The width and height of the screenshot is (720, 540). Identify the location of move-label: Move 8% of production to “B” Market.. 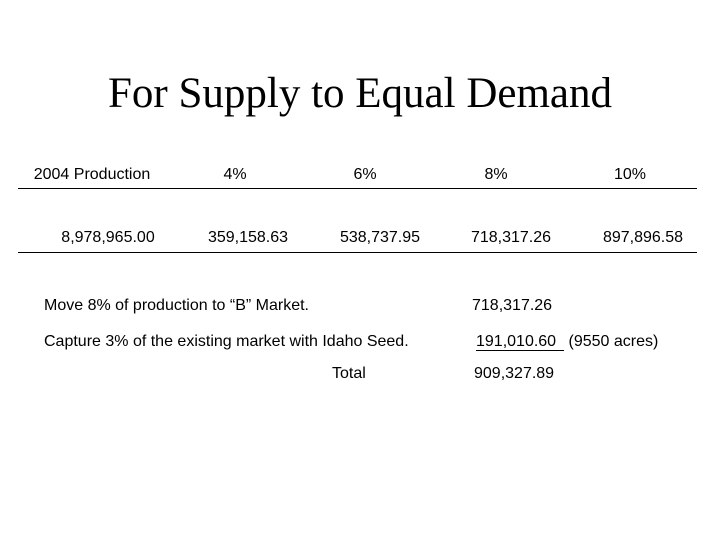
(176, 305).